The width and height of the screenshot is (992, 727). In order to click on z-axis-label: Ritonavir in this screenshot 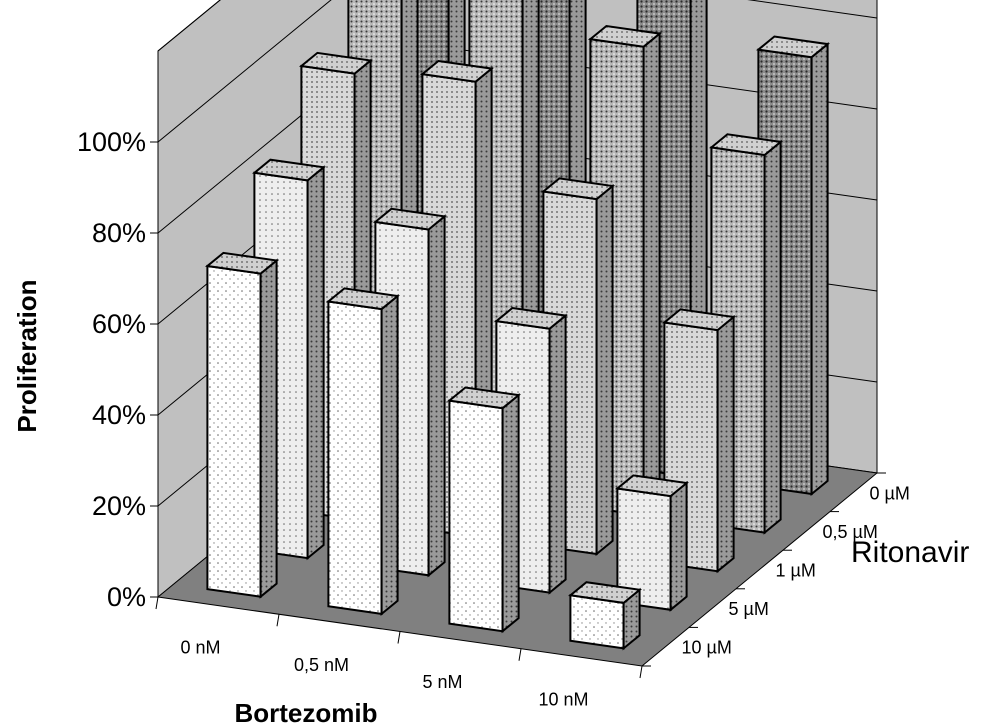, I will do `click(910, 552)`.